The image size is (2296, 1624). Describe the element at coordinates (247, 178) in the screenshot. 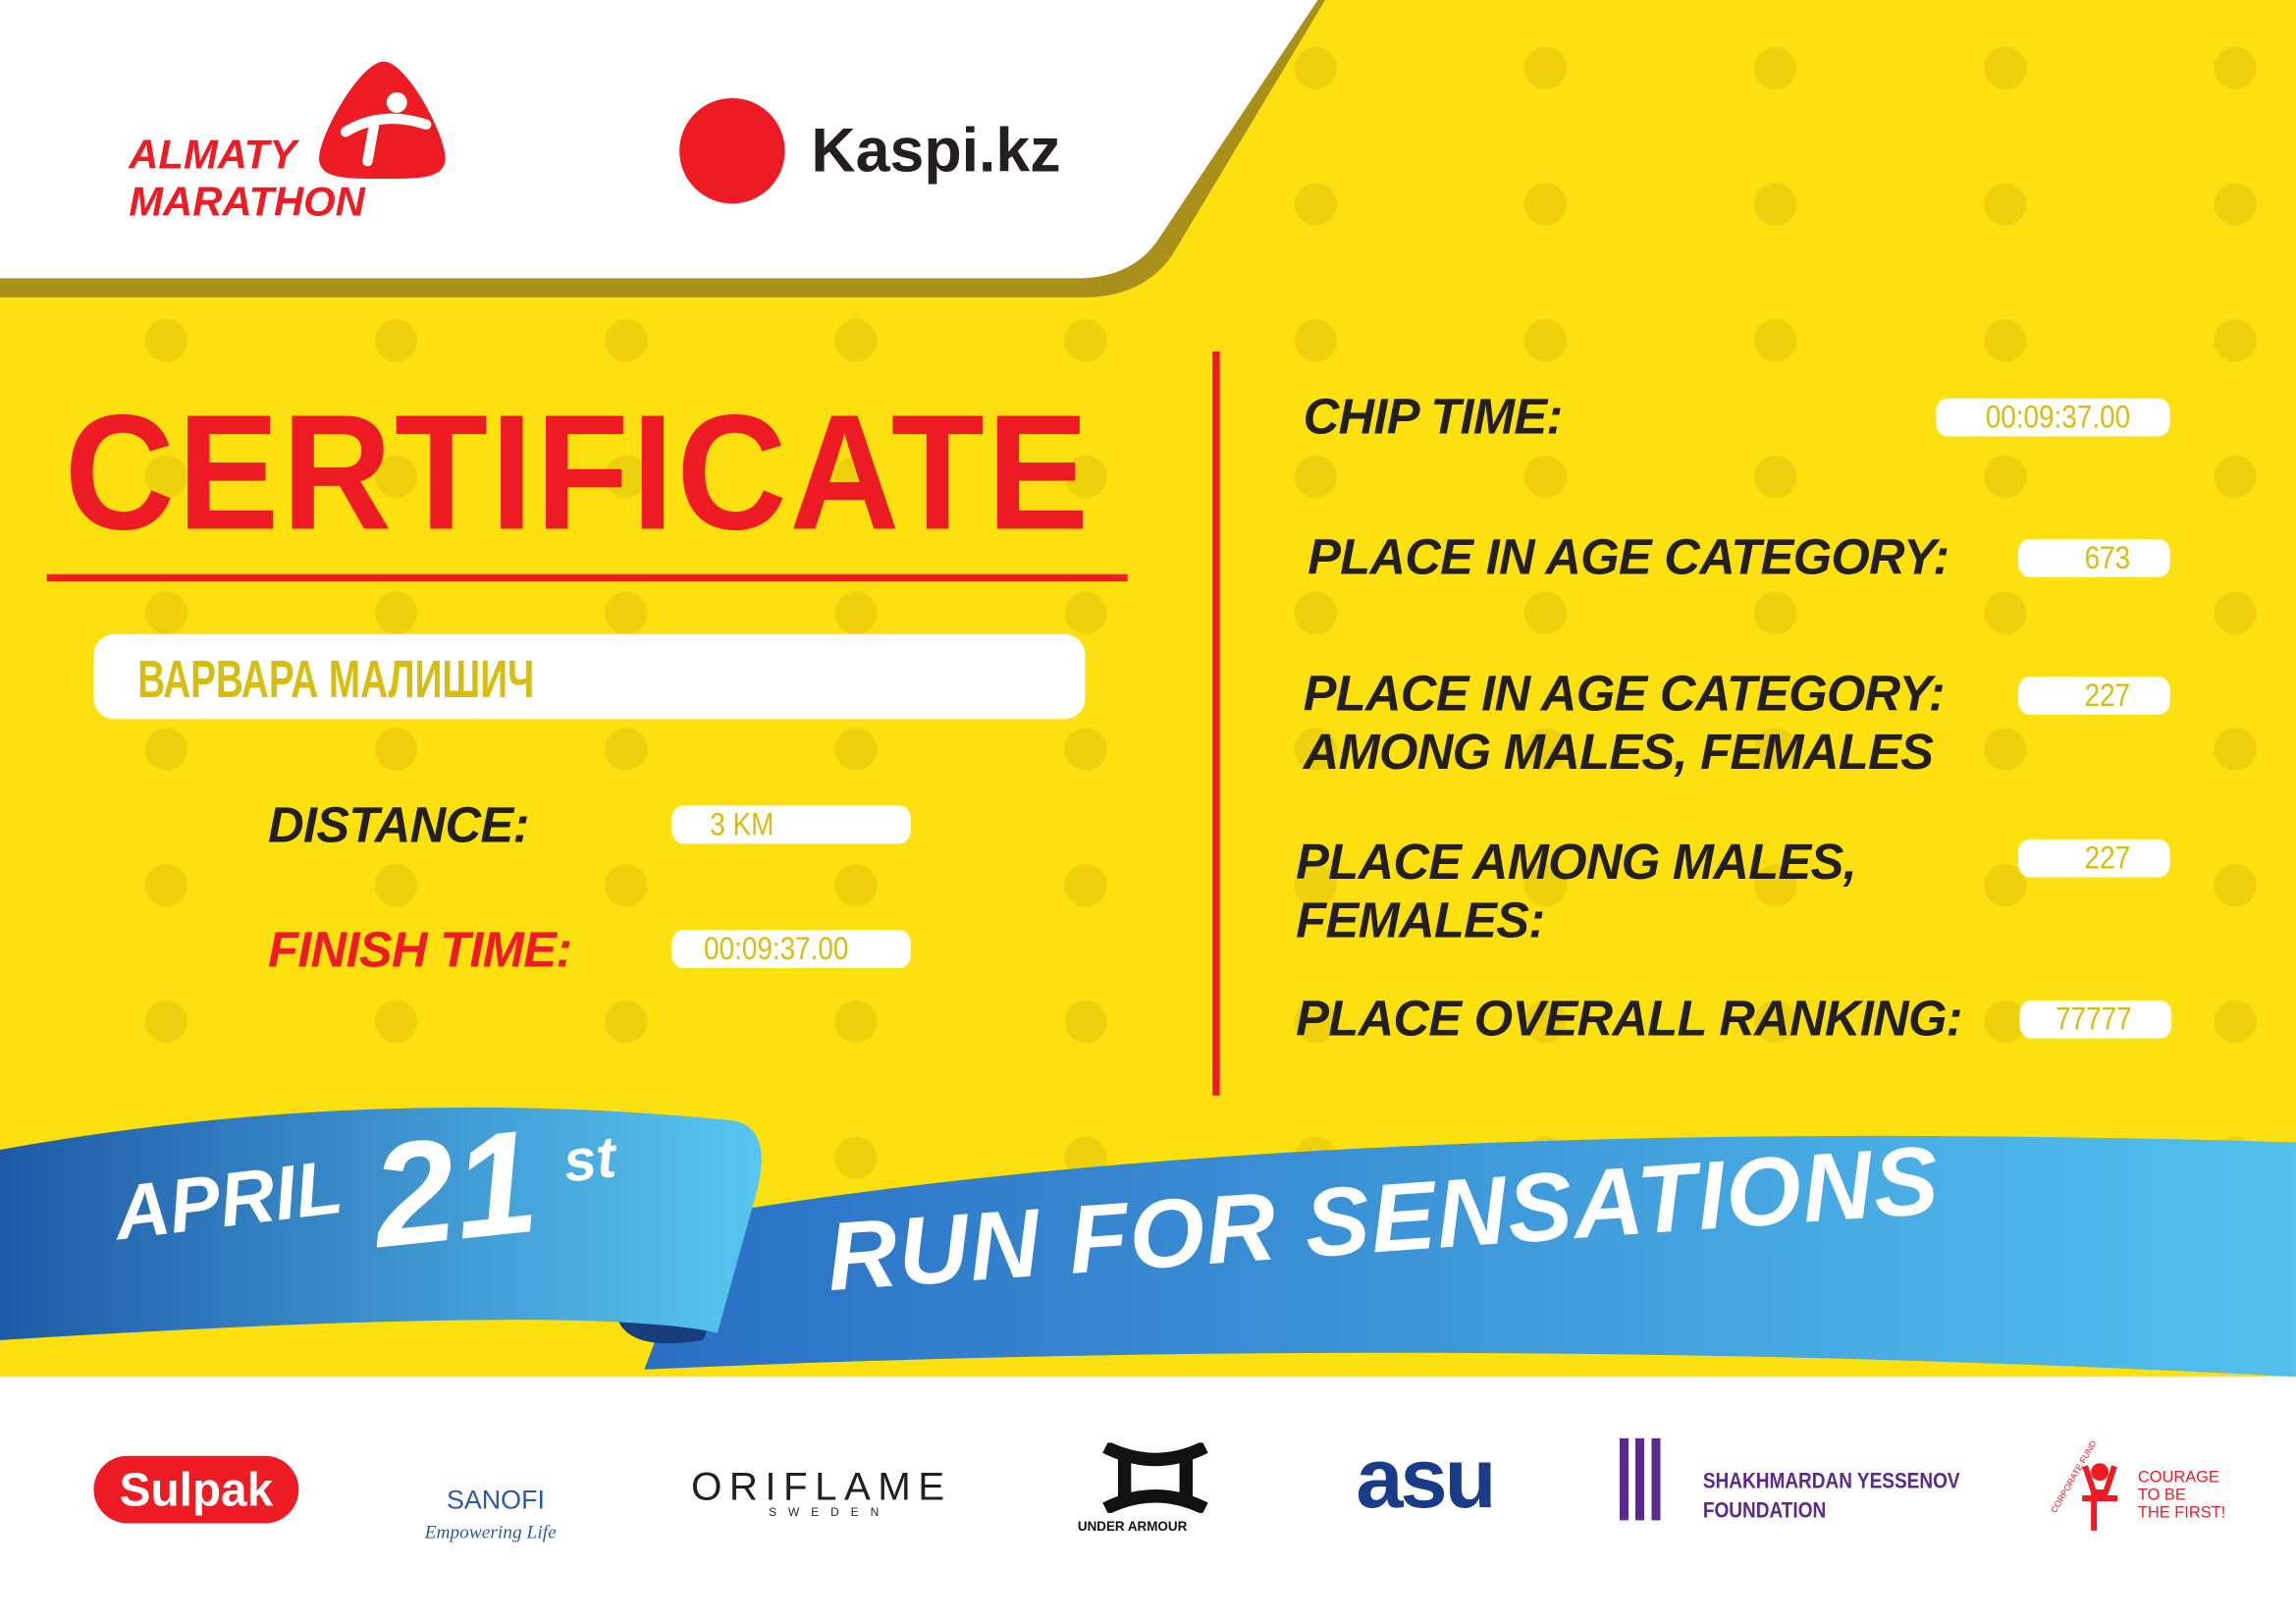

I see `event-logo-text: ALMATY MARATHON` at that location.